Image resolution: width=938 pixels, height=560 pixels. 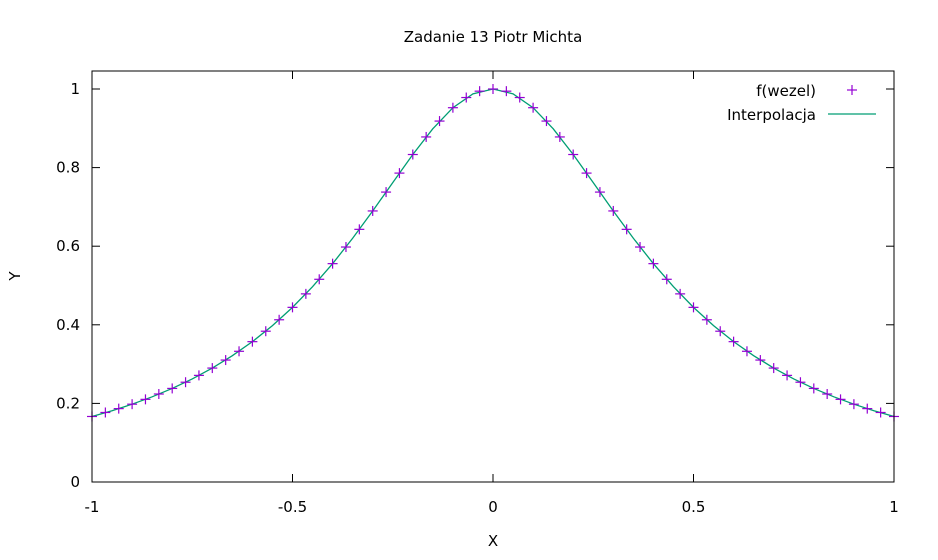 What do you see at coordinates (75, 482) in the screenshot?
I see `y-tick-label: 0` at bounding box center [75, 482].